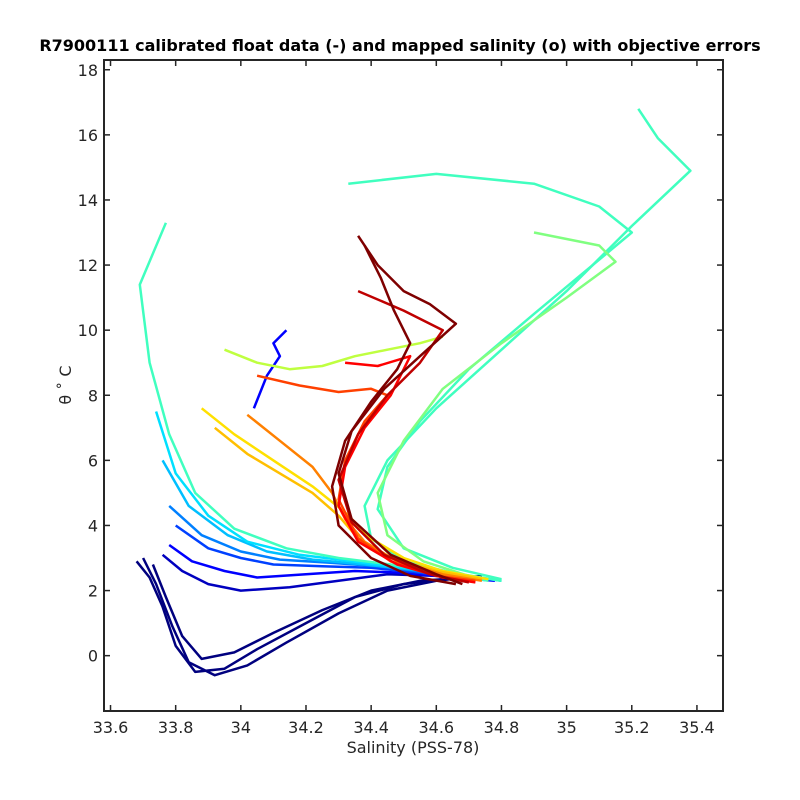 This screenshot has height=800, width=800. What do you see at coordinates (93, 525) in the screenshot?
I see `y-tick-label: 4` at bounding box center [93, 525].